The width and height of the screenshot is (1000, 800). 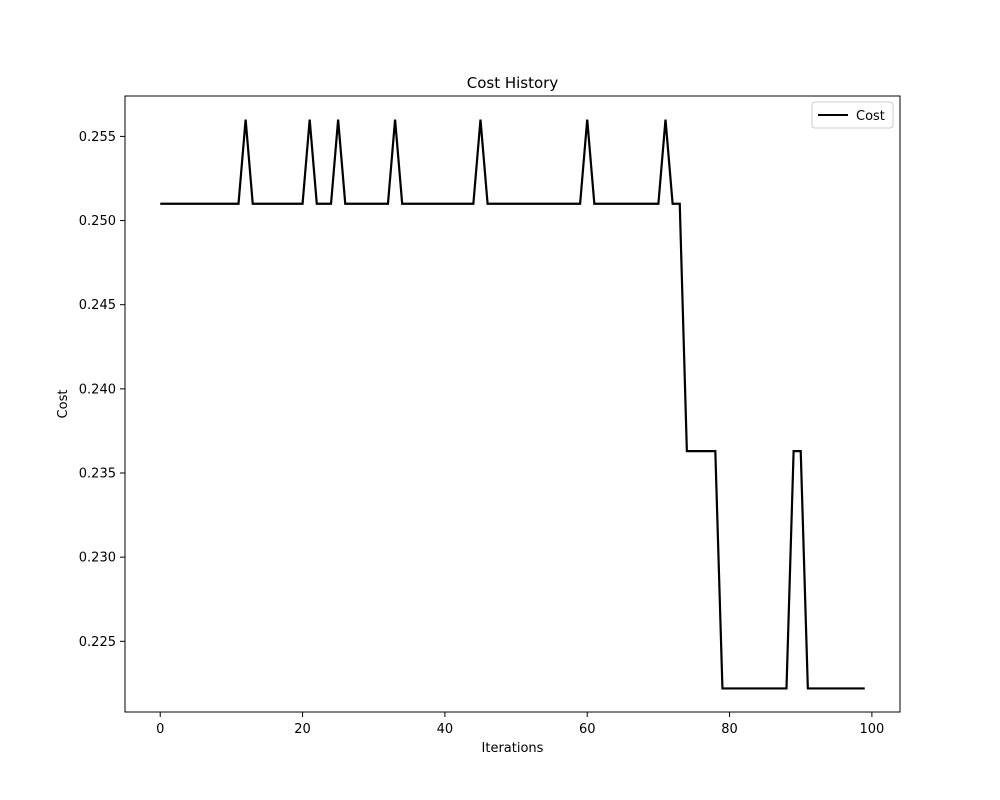 I want to click on legend: Cost, so click(x=852, y=115).